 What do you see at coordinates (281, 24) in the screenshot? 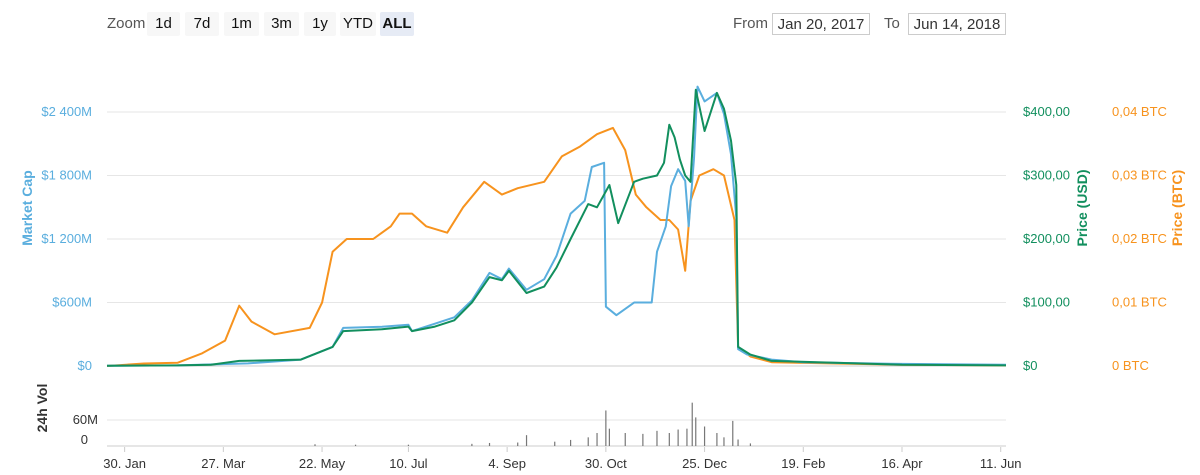
I see `zoom-3m-button: 3m` at bounding box center [281, 24].